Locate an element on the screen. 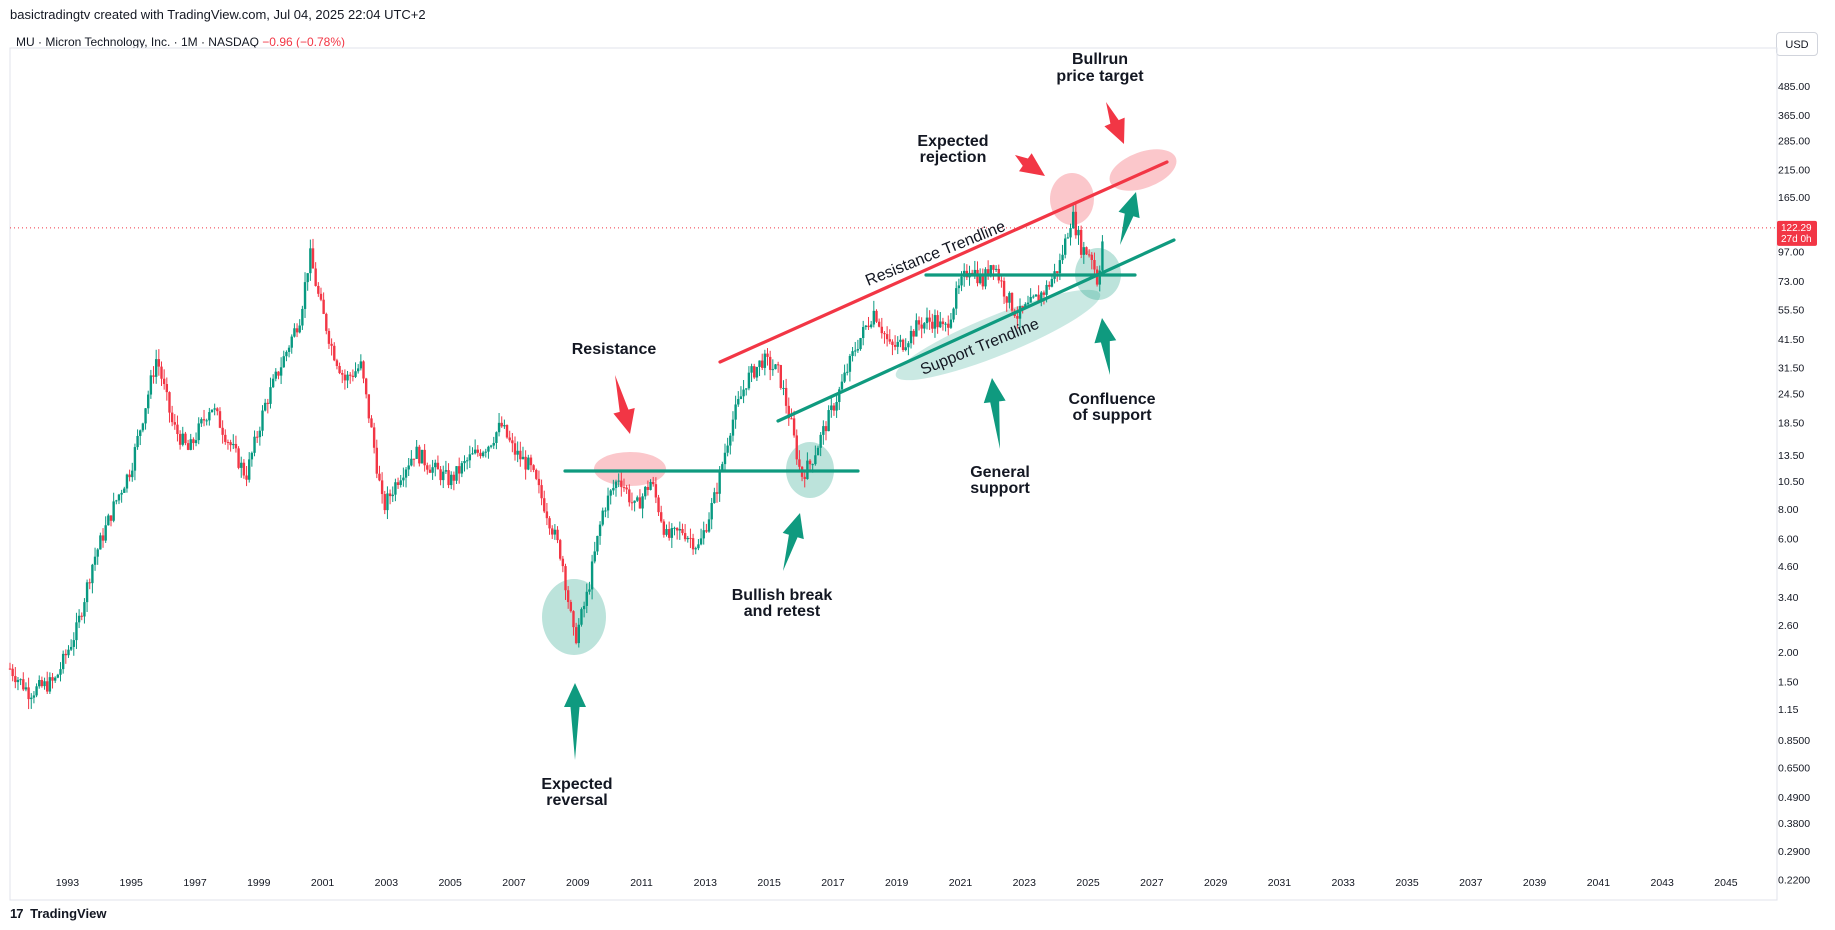 The width and height of the screenshot is (1835, 930). x-tick-label: 2009 is located at coordinates (578, 883).